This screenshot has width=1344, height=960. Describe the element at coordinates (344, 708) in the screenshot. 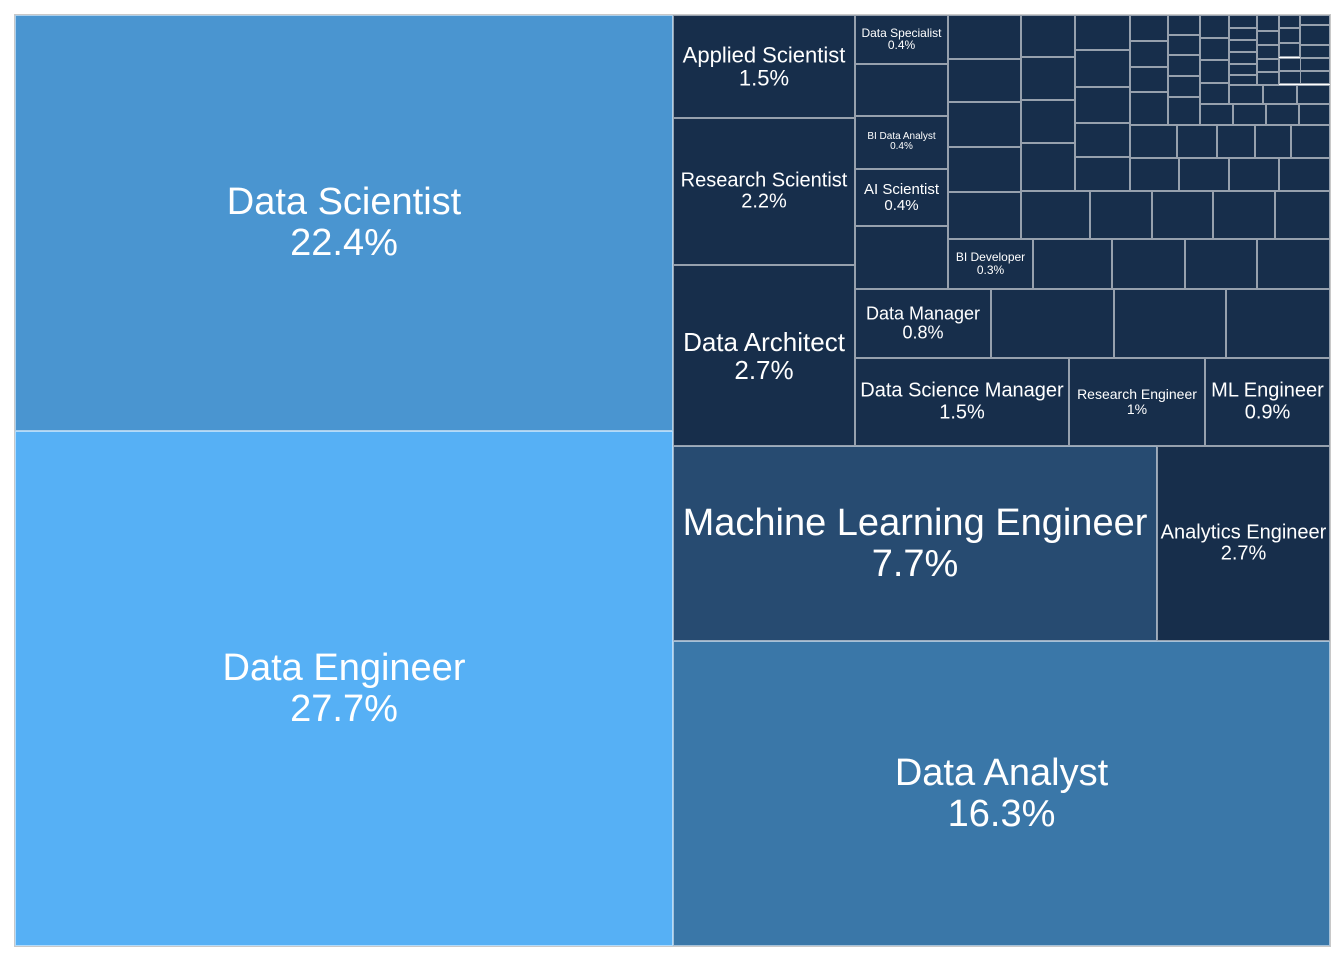

I see `tile-value: 27.7%` at that location.